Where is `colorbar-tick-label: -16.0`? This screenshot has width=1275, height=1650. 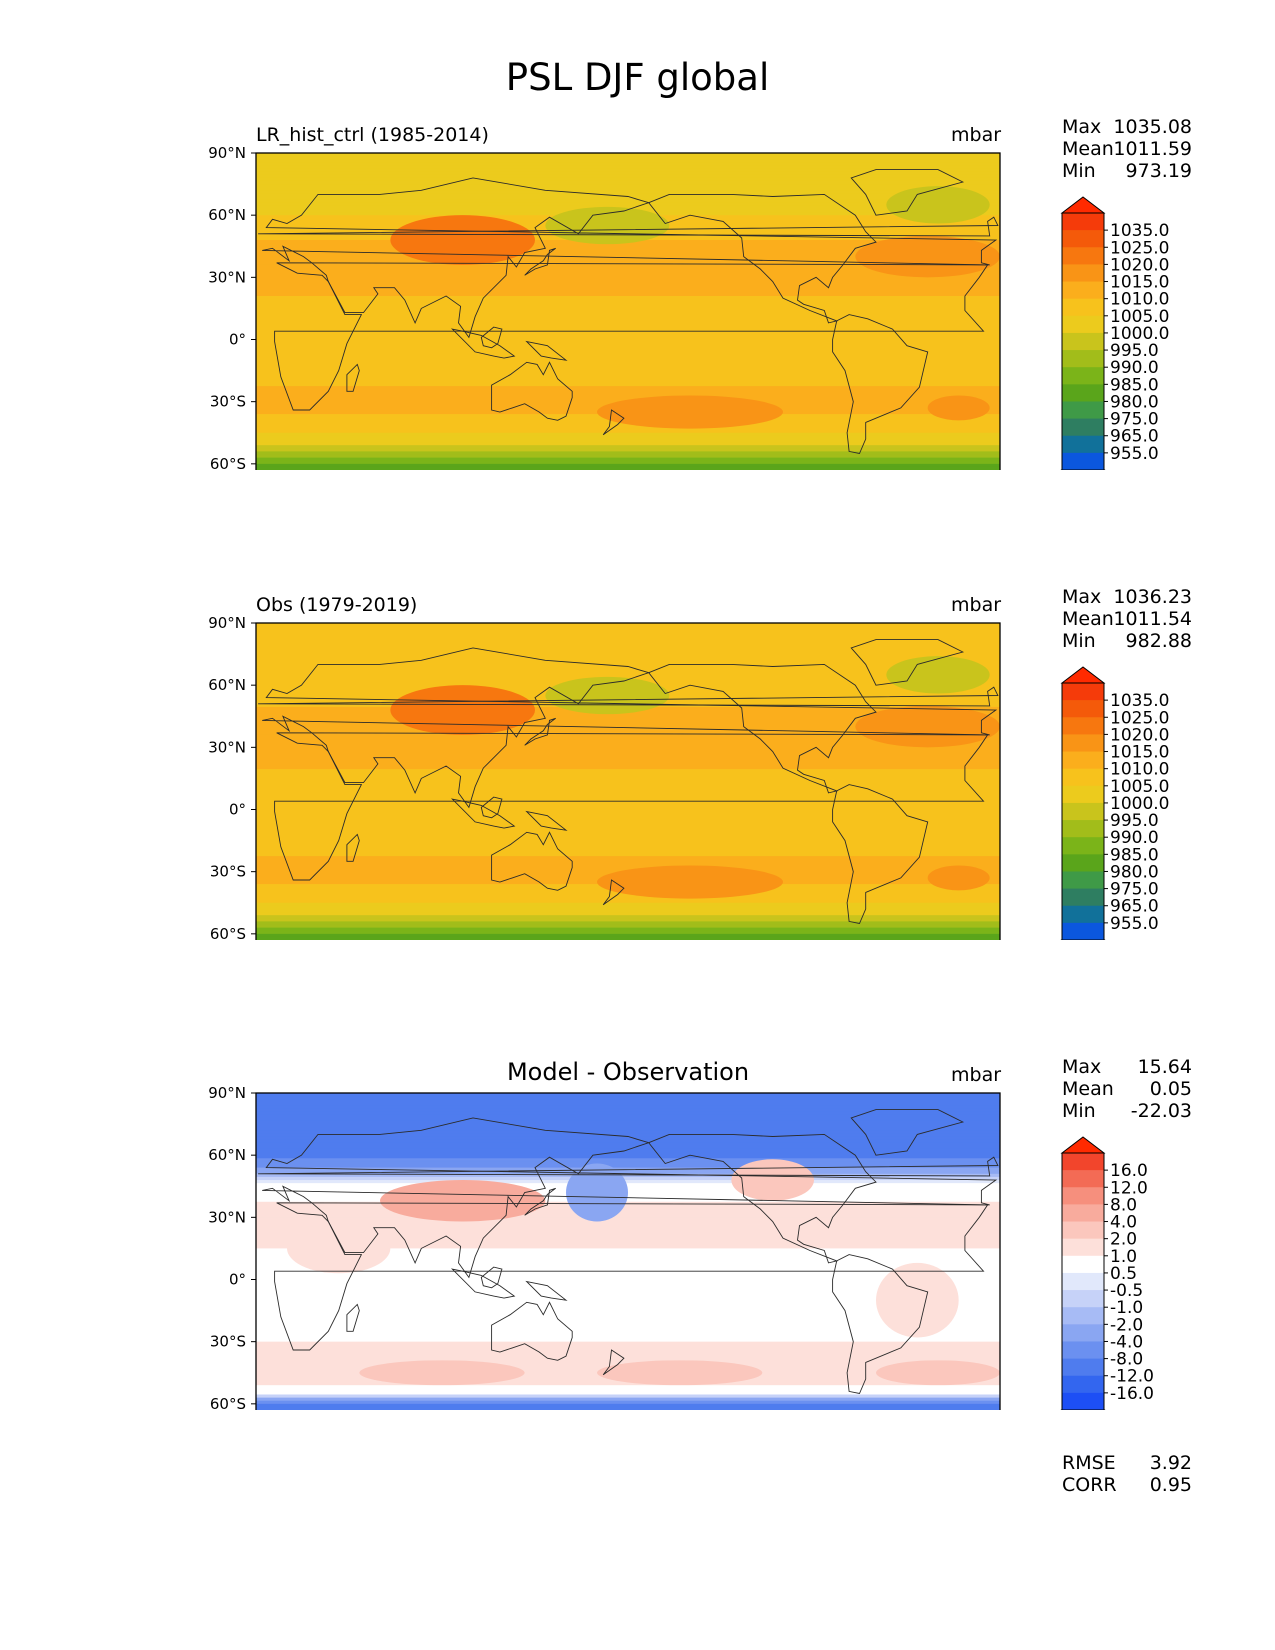
colorbar-tick-label: -16.0 is located at coordinates (1132, 1394).